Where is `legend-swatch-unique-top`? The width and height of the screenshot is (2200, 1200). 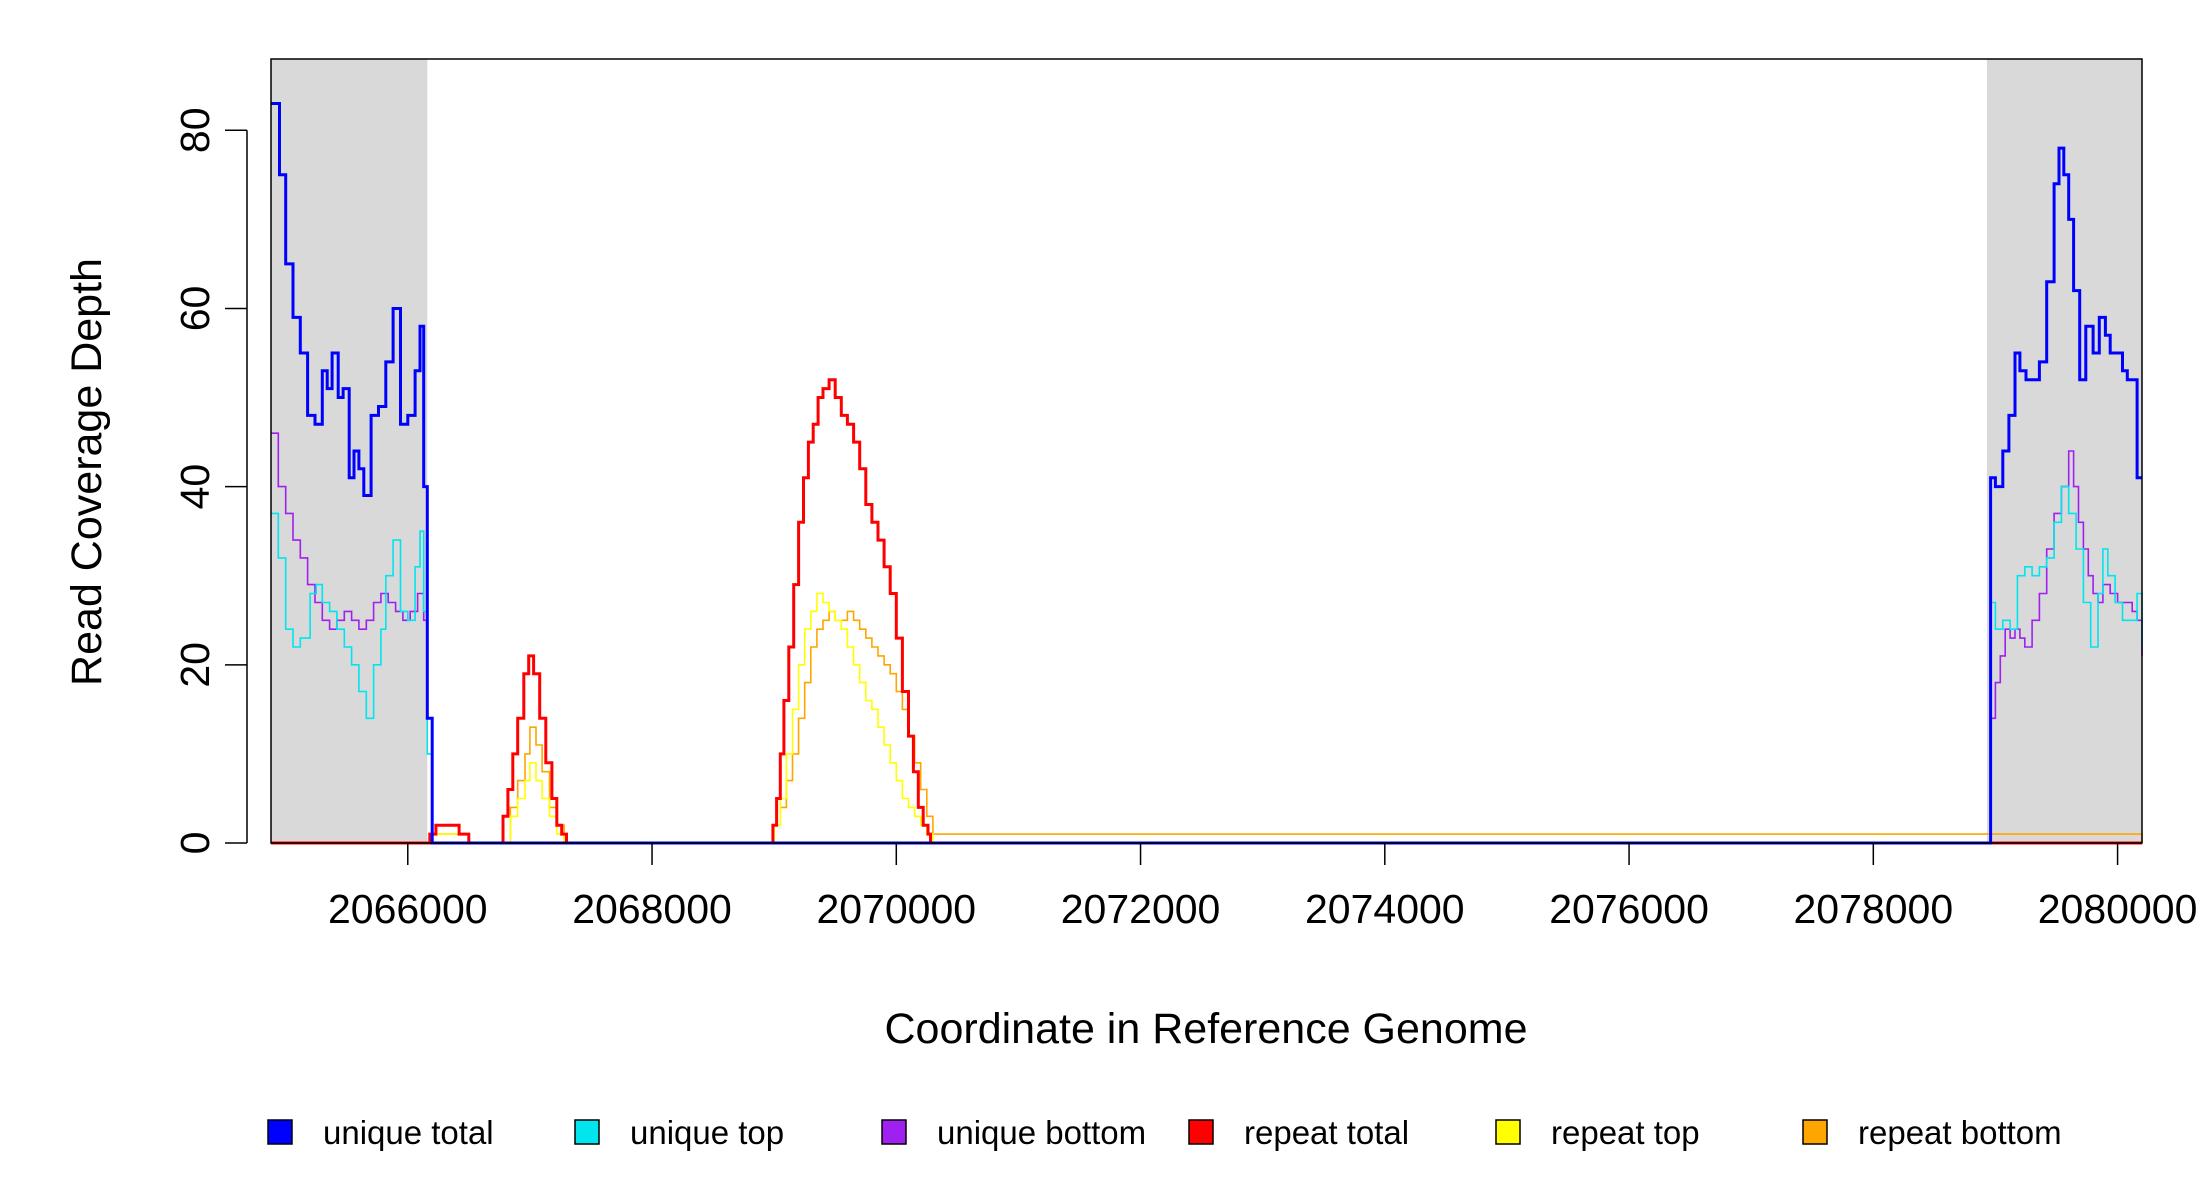
legend-swatch-unique-top is located at coordinates (587, 1132).